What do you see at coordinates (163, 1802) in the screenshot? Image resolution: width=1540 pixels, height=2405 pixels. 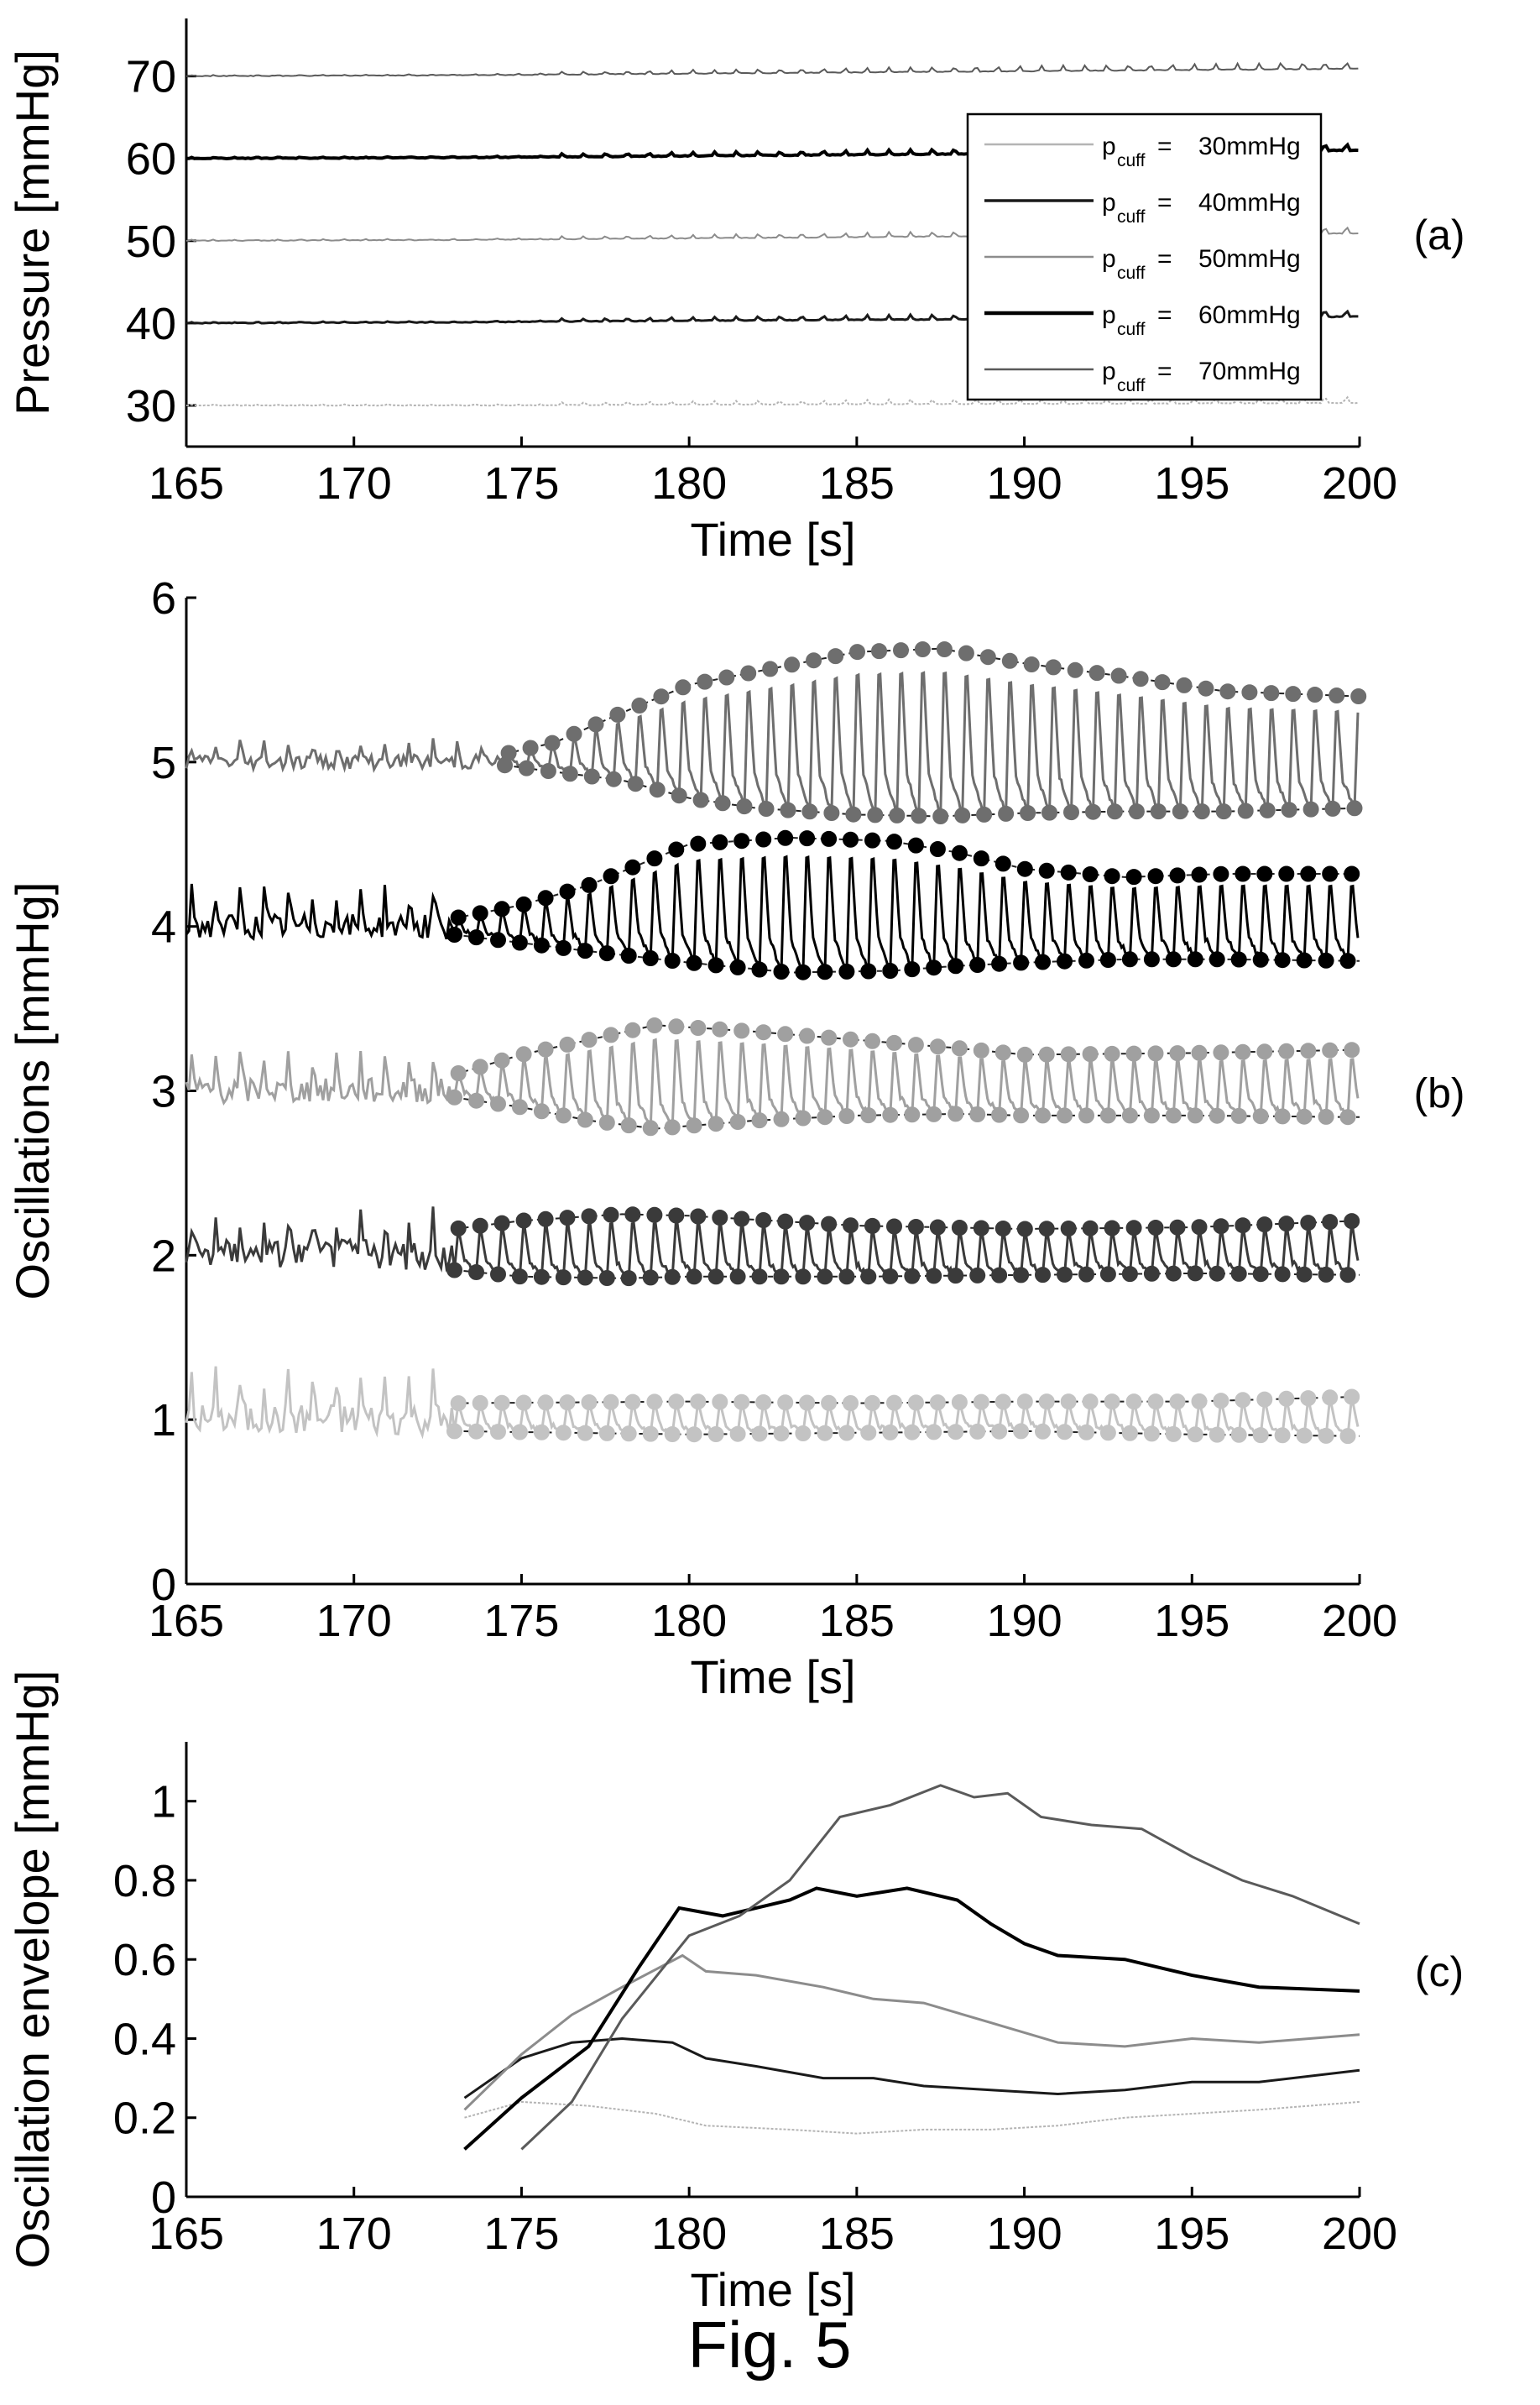 I see `panel-c-y-tick-label: 1` at bounding box center [163, 1802].